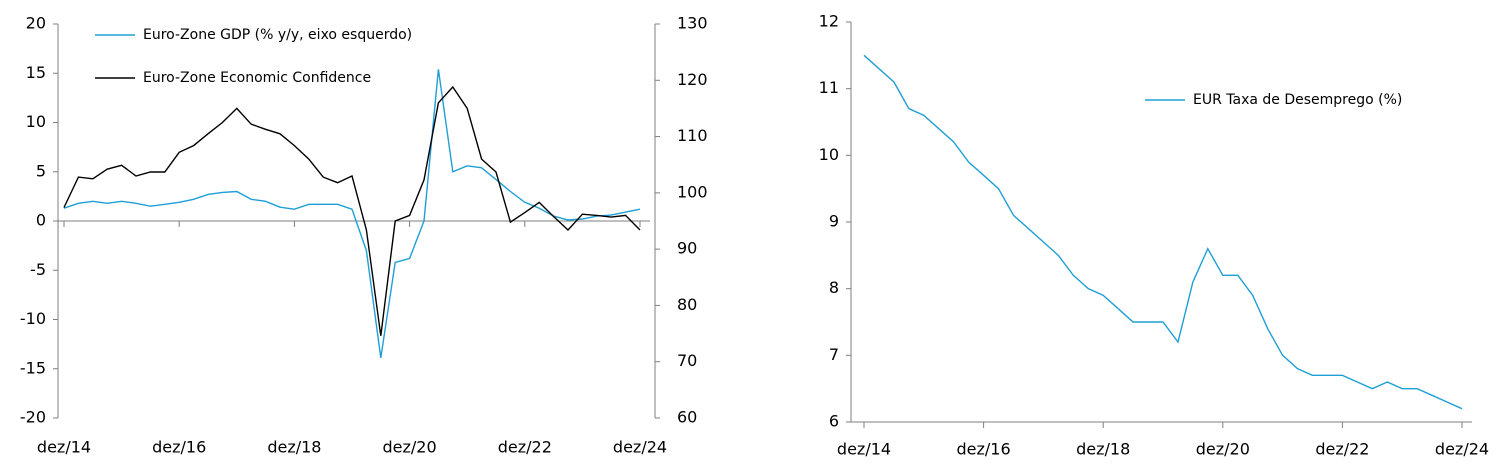  I want to click on y-tick-label: 5, so click(41, 170).